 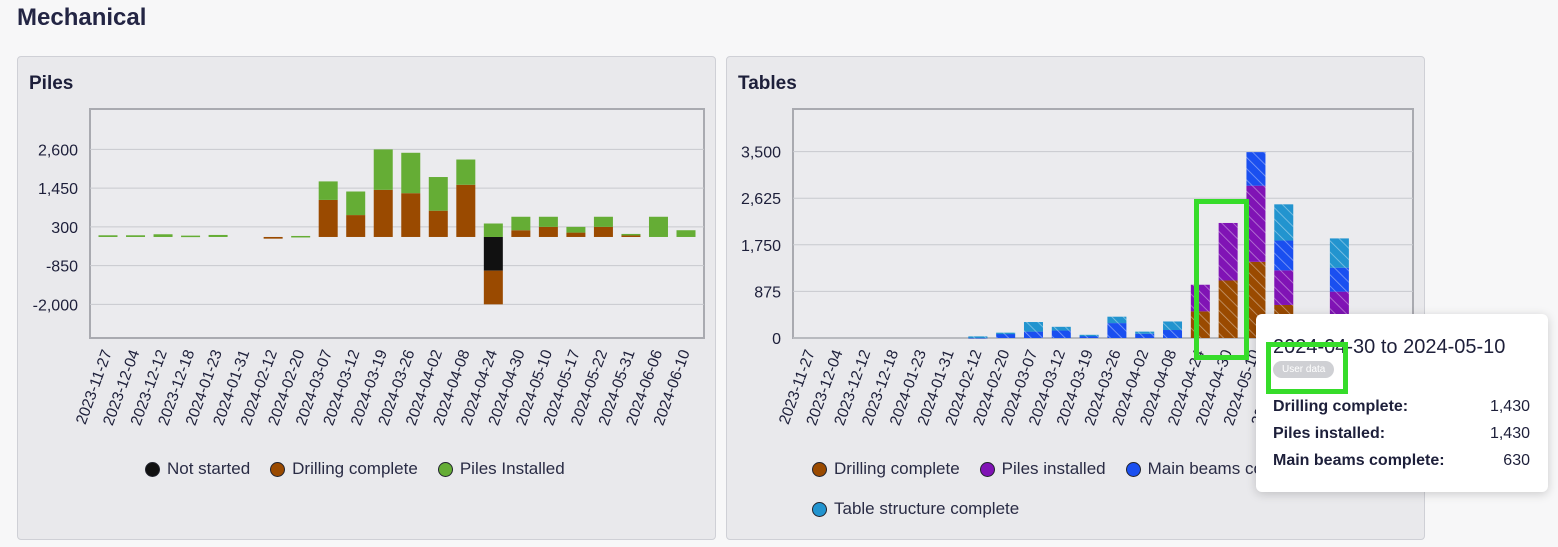 I want to click on tooltip-row-label: Piles installed:, so click(x=1329, y=433).